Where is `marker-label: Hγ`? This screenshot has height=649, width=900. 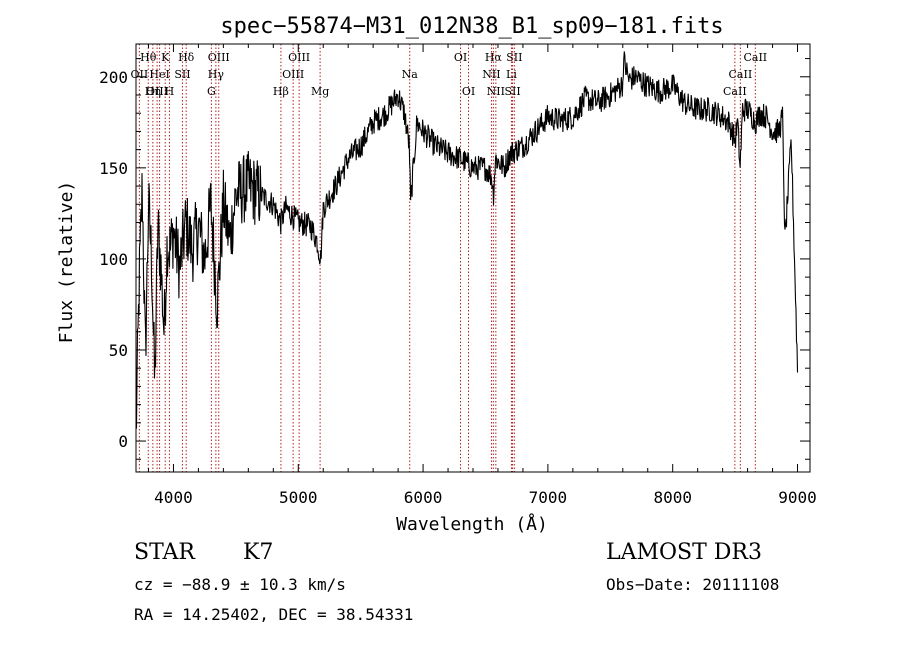
marker-label: Hγ is located at coordinates (216, 74).